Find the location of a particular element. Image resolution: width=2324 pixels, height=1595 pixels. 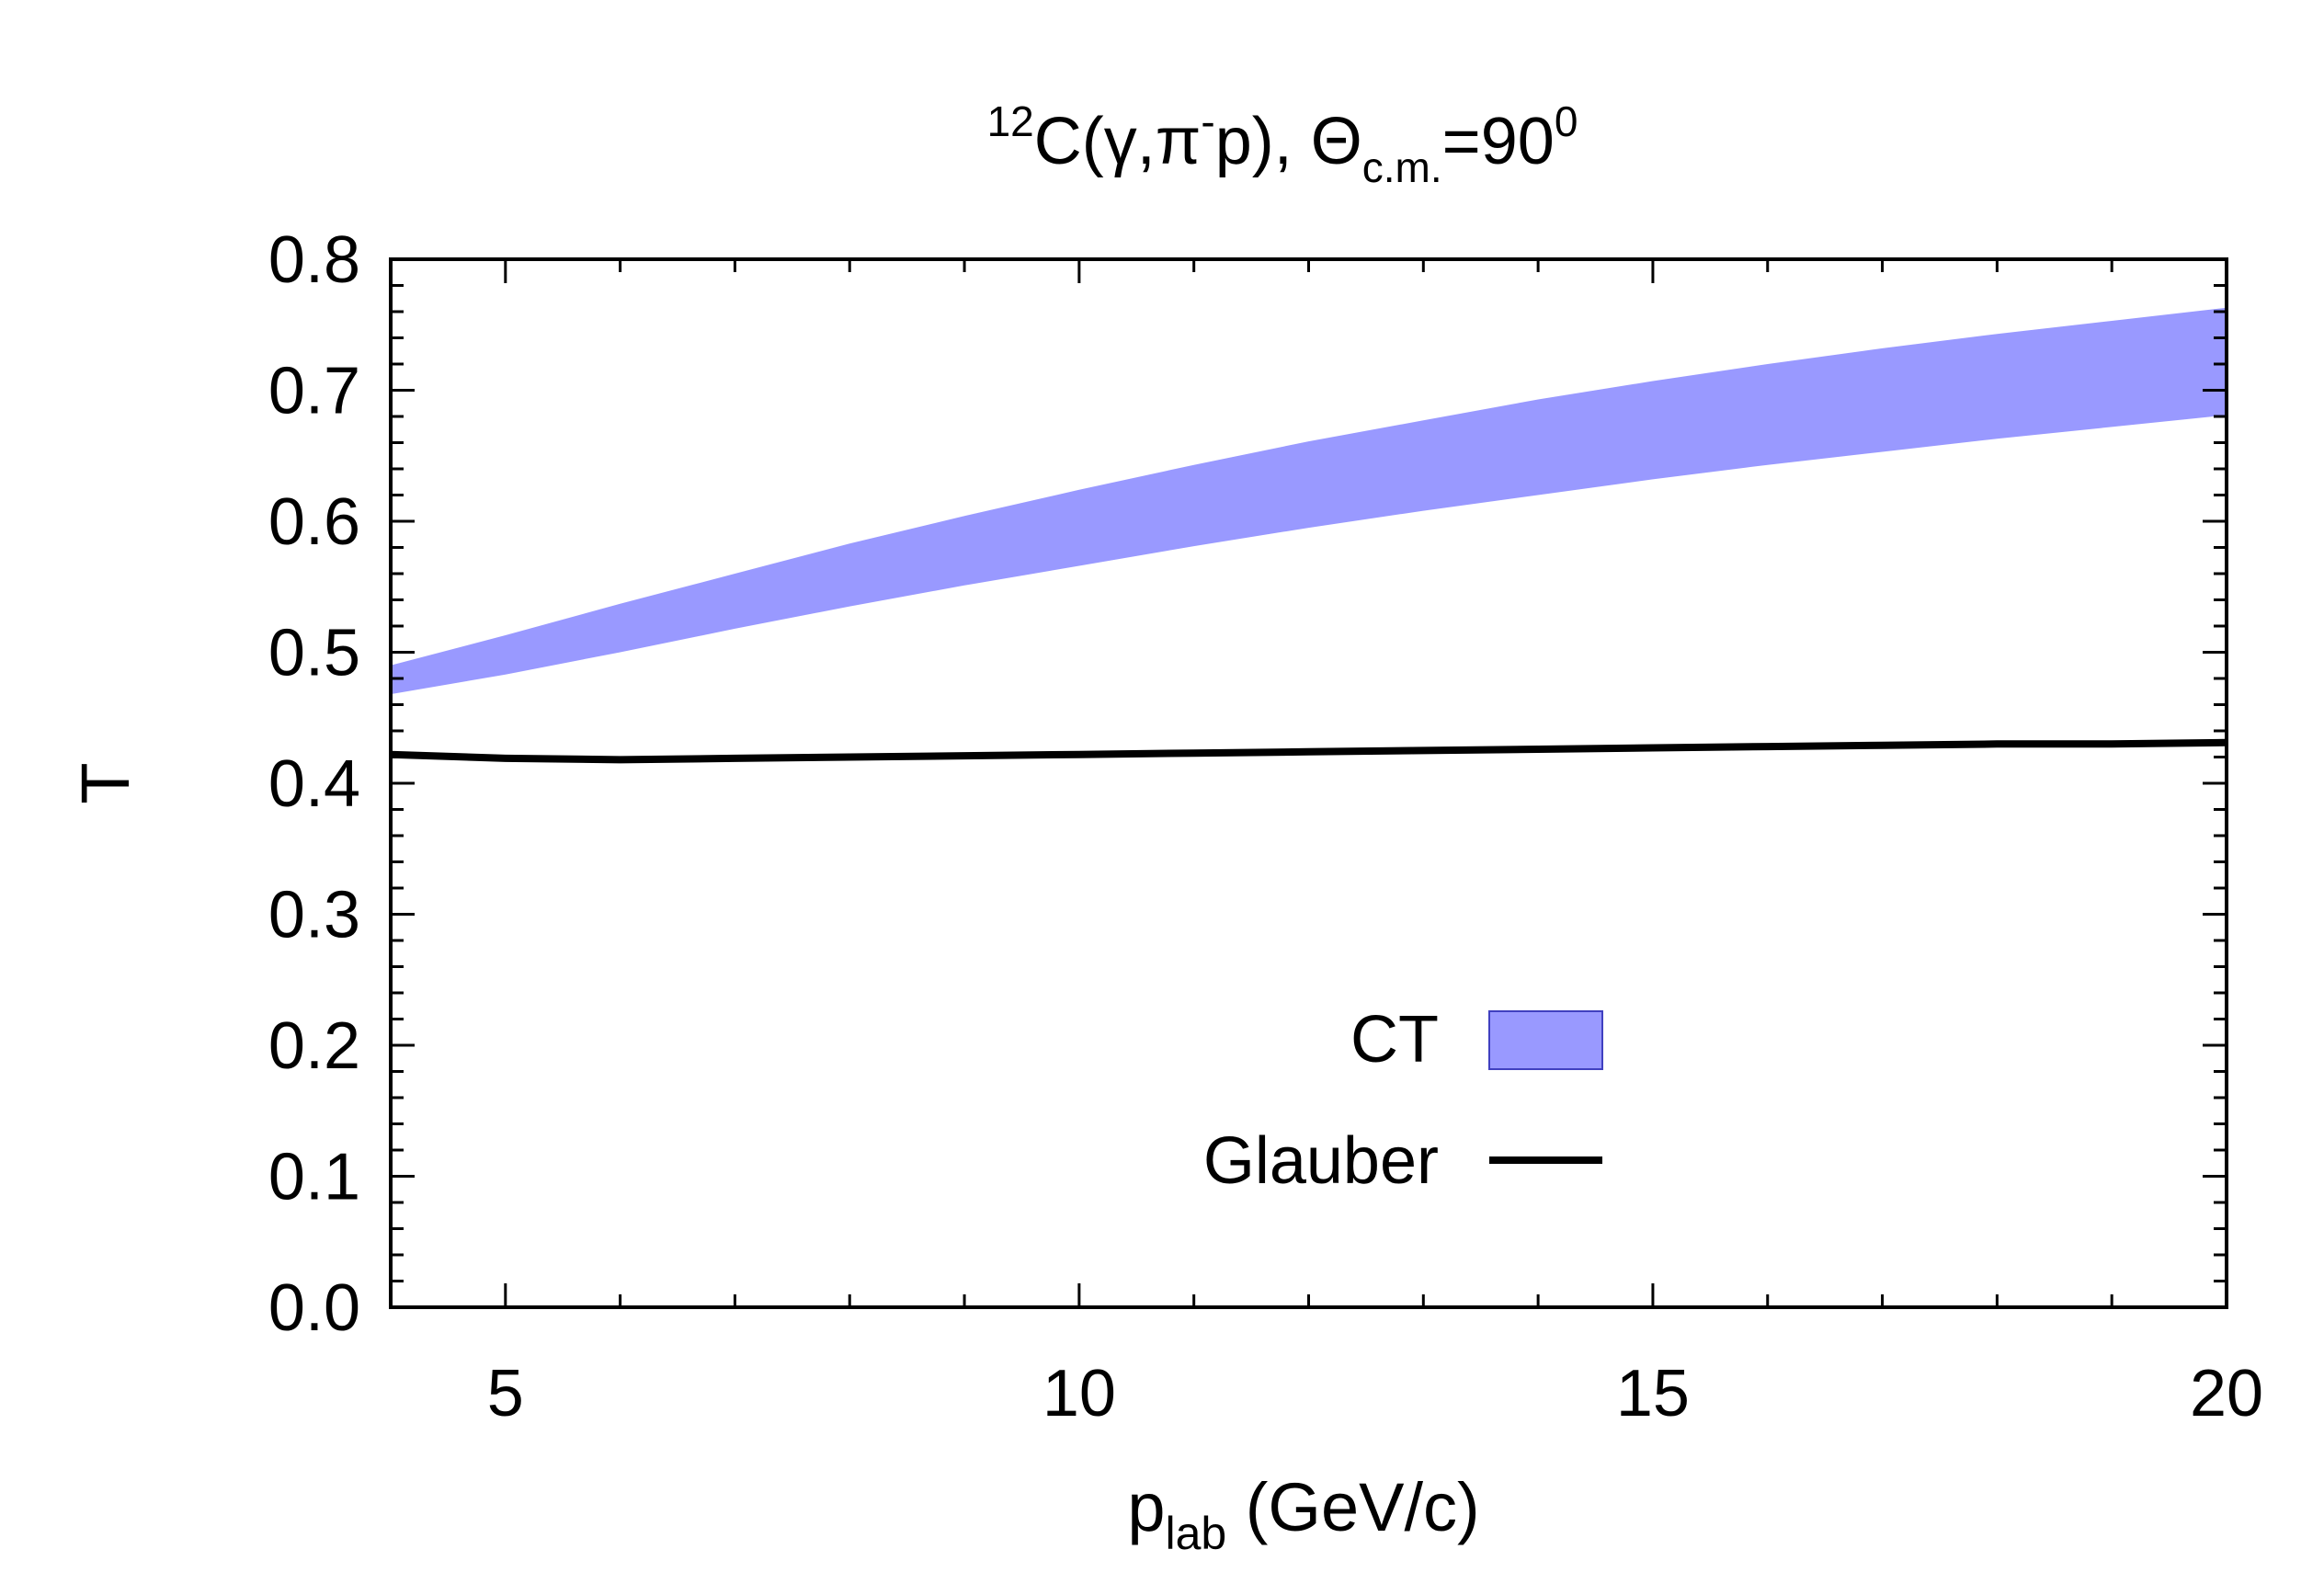

glauber-line-layer is located at coordinates (1308, 751).